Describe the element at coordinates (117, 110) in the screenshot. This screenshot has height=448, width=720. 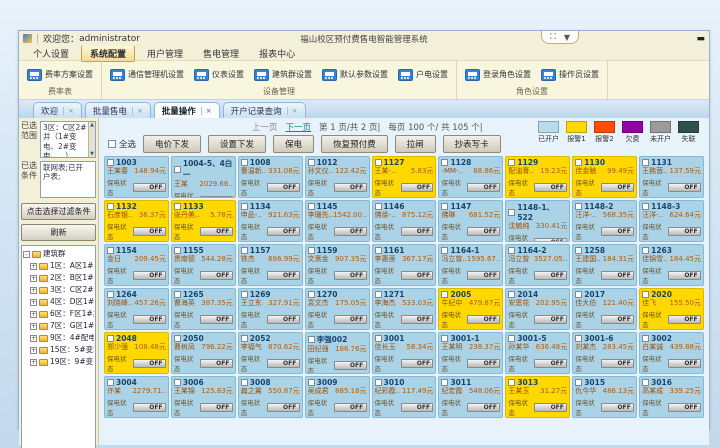
I see `document-tab: 批量售电 ×` at that location.